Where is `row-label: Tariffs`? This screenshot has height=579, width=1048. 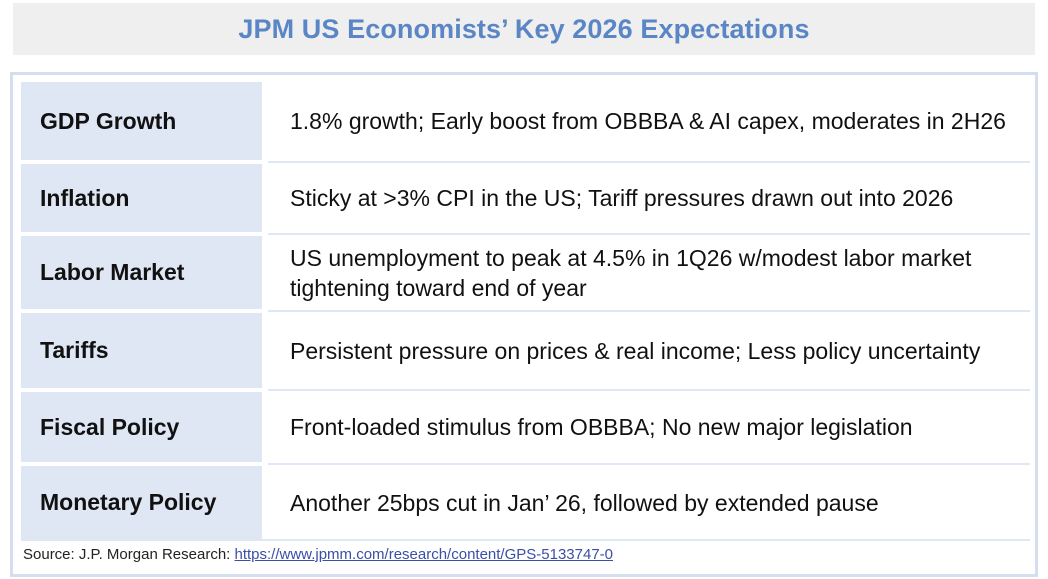
row-label: Tariffs is located at coordinates (141, 350).